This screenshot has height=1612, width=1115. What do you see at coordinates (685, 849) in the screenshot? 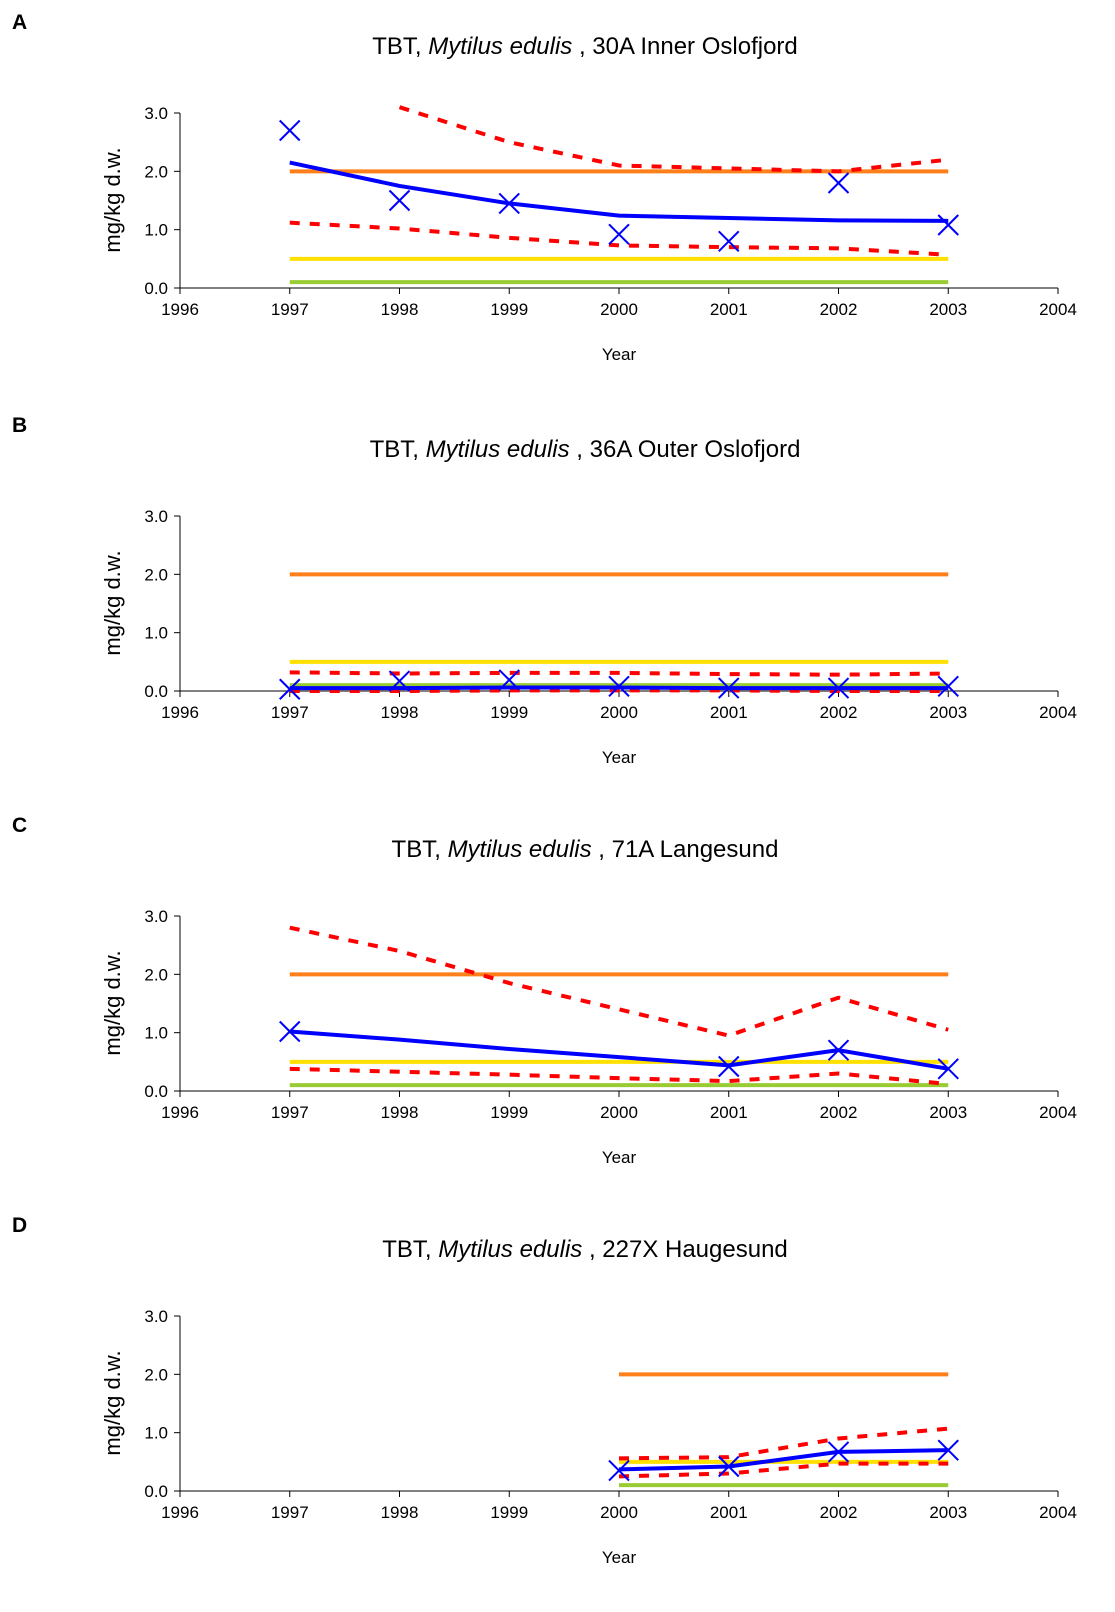
I see `chart-title-suffix: , 71A Langesund` at bounding box center [685, 849].